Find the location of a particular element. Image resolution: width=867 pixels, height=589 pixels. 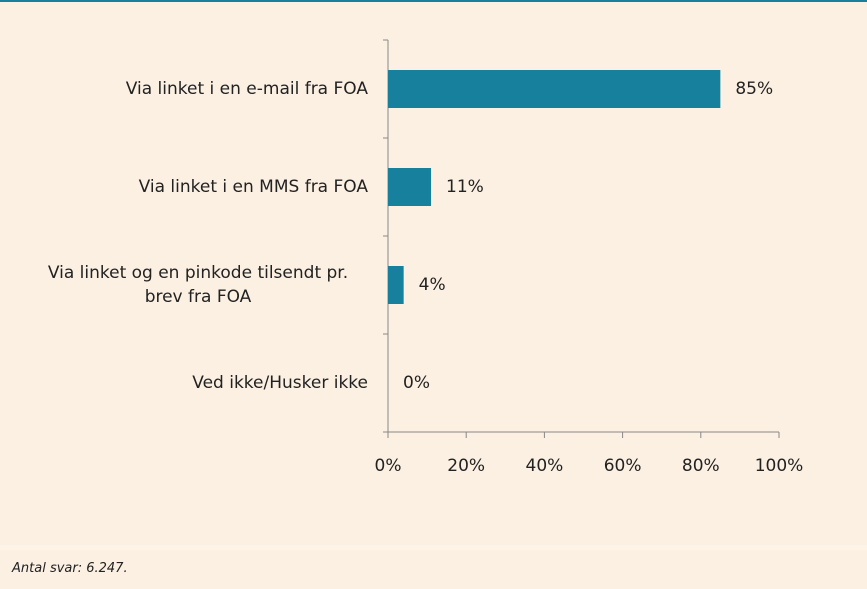

category-label: Via linket i en MMS fra FOA is located at coordinates (253, 187).